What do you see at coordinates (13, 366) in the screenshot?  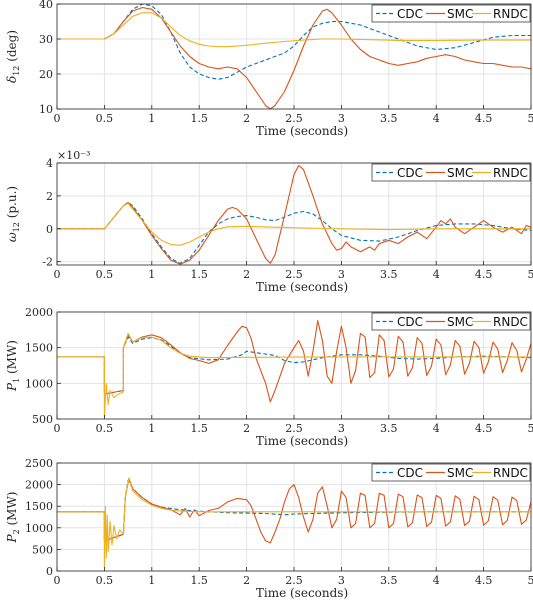 I see `y-axis-label: P1 (MW)` at bounding box center [13, 366].